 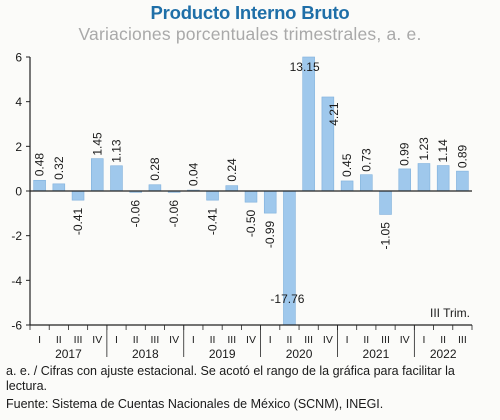 I want to click on year-label-5: 2022, so click(x=443, y=354).